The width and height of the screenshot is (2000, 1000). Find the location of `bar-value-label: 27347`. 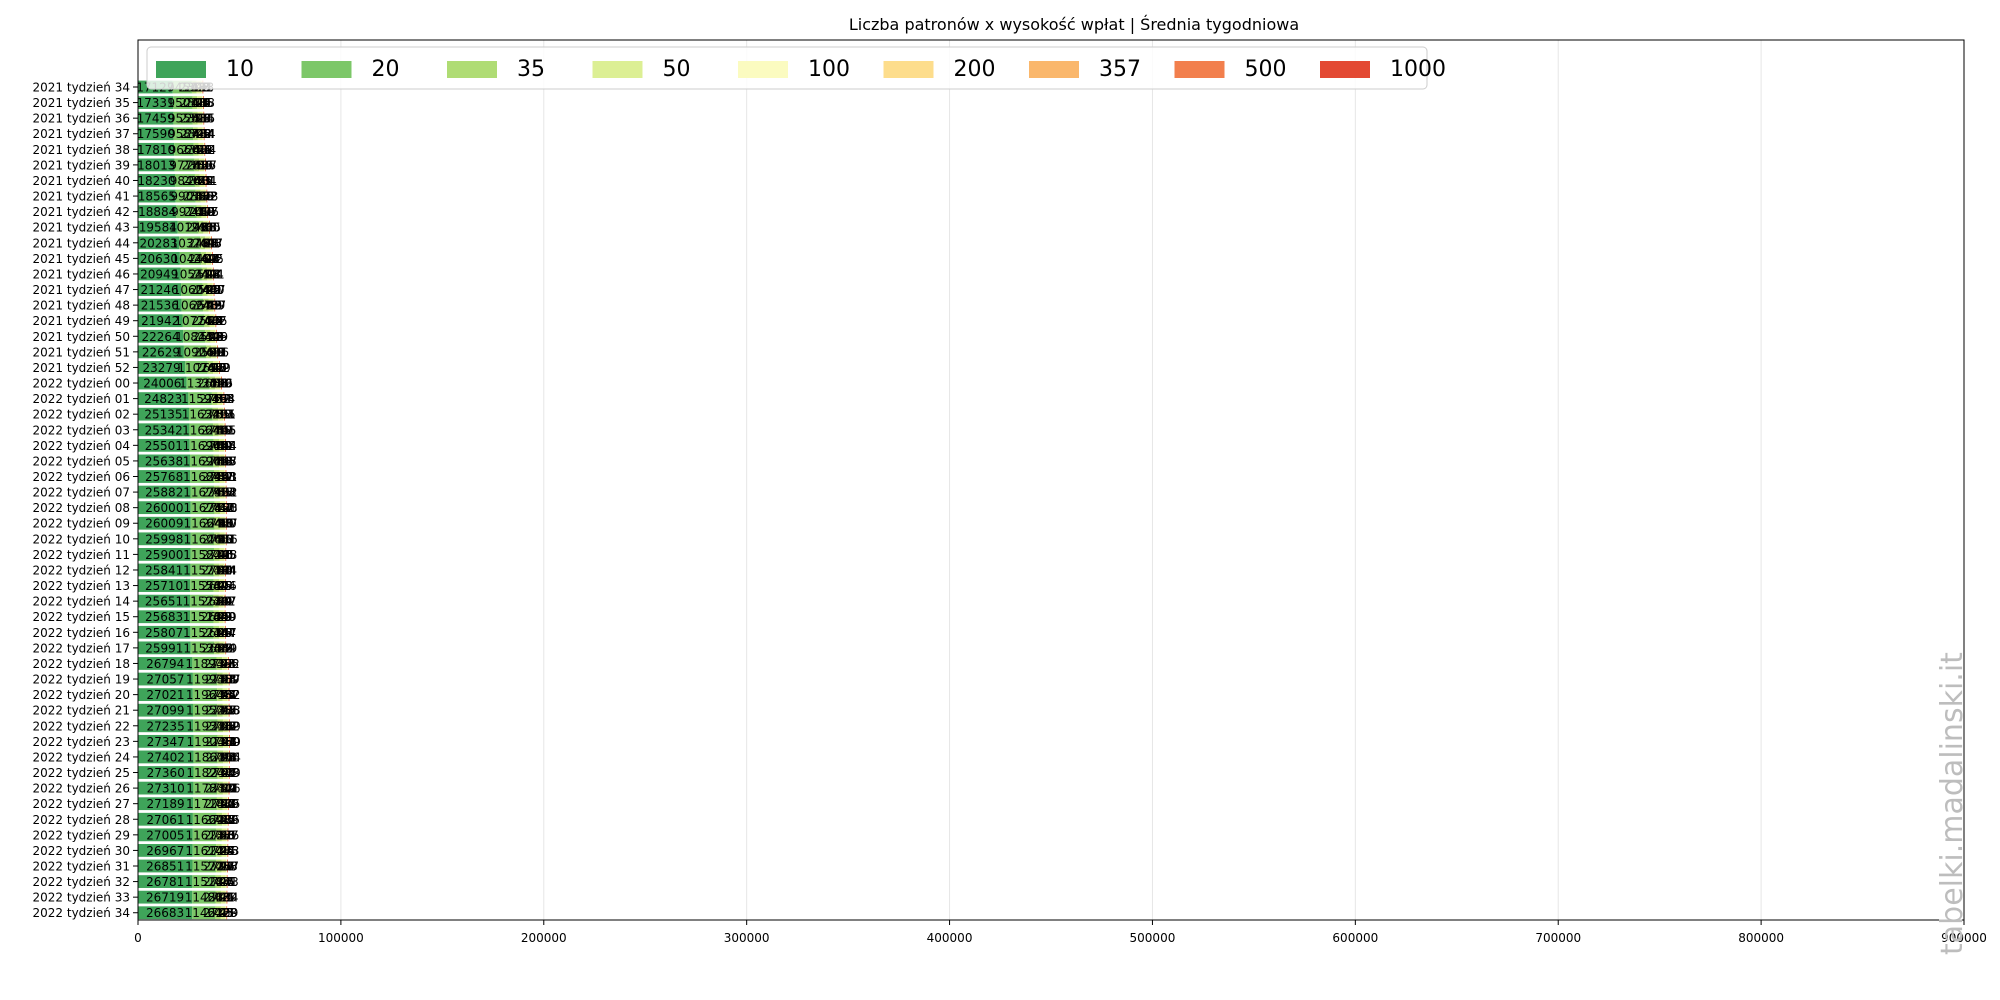

bar-value-label: 27347 is located at coordinates (166, 742).